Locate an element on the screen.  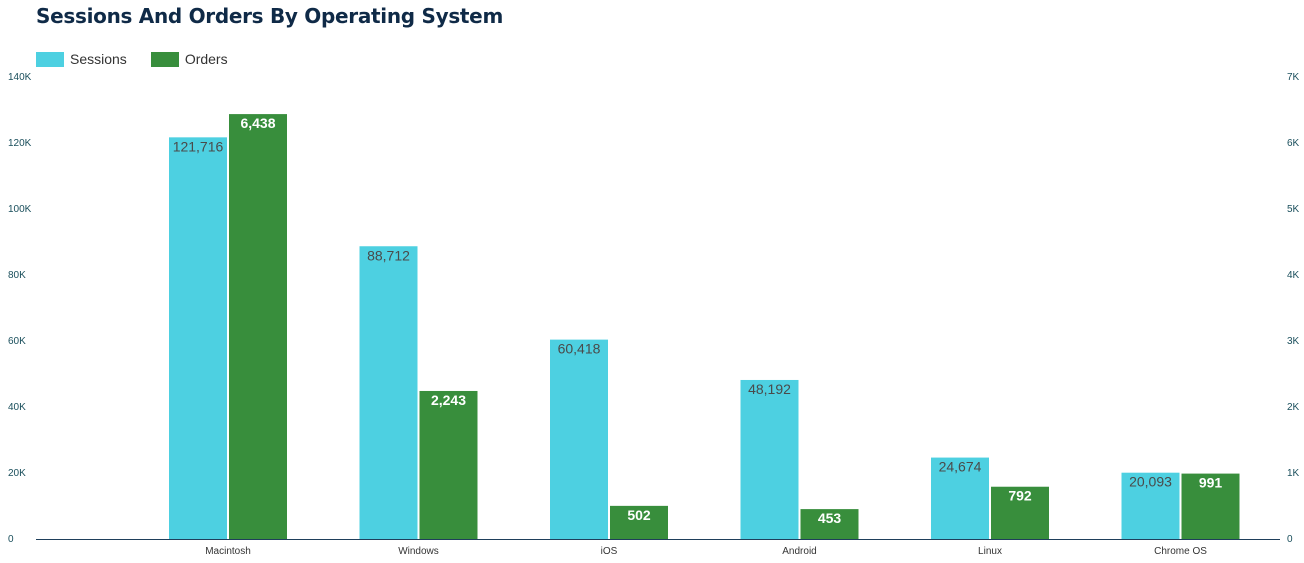
y-left-tick-label: 0 is located at coordinates (11, 539).